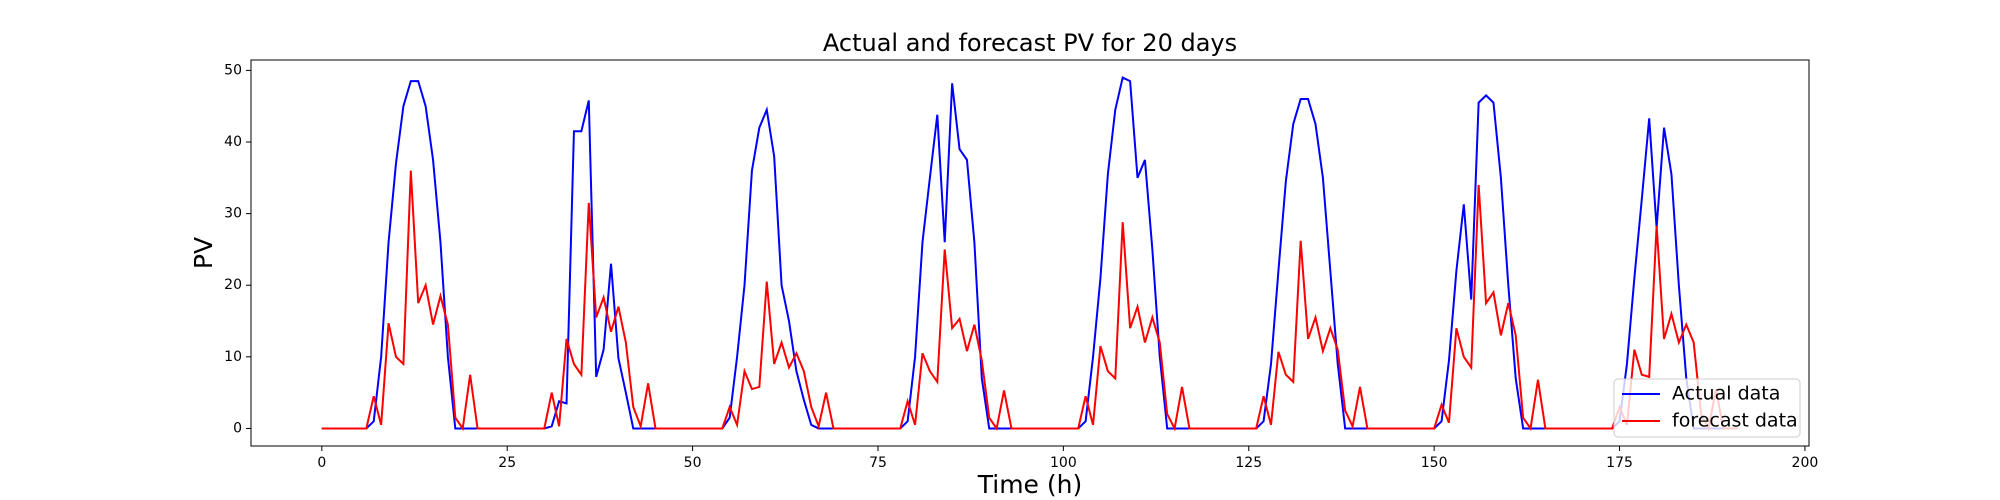 The image size is (2000, 500). I want to click on y-axis-label: PV, so click(203, 253).